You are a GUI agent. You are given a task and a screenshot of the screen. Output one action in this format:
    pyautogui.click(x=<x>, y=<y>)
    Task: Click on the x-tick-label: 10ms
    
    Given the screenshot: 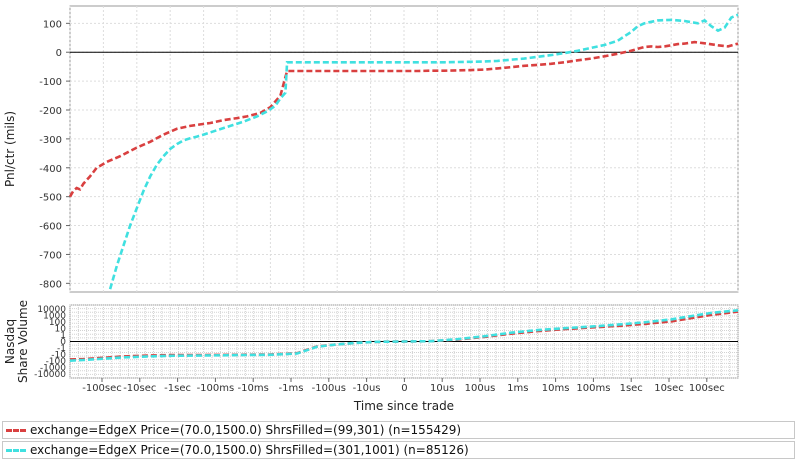 What is the action you would take?
    pyautogui.click(x=556, y=388)
    